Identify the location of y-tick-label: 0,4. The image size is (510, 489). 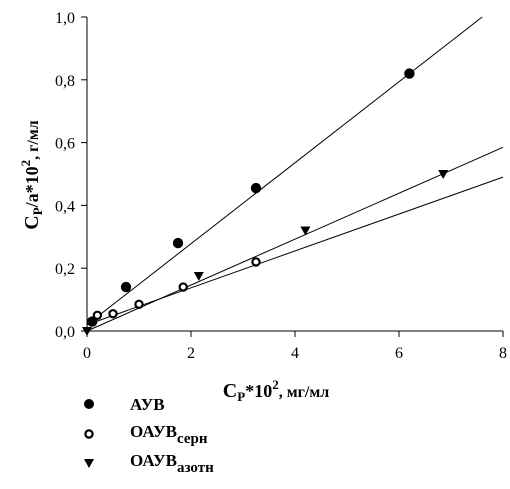
(65, 206).